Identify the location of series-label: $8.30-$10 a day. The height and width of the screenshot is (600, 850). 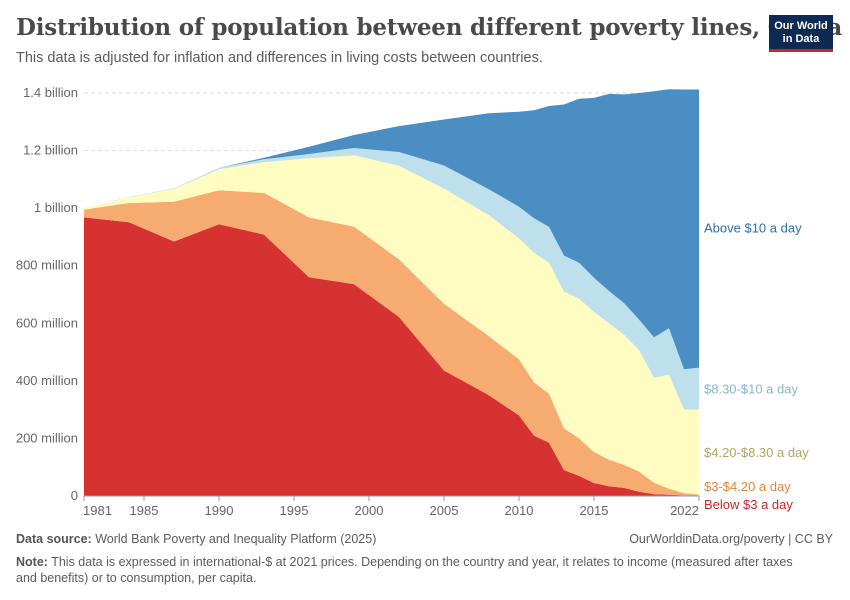
(751, 388).